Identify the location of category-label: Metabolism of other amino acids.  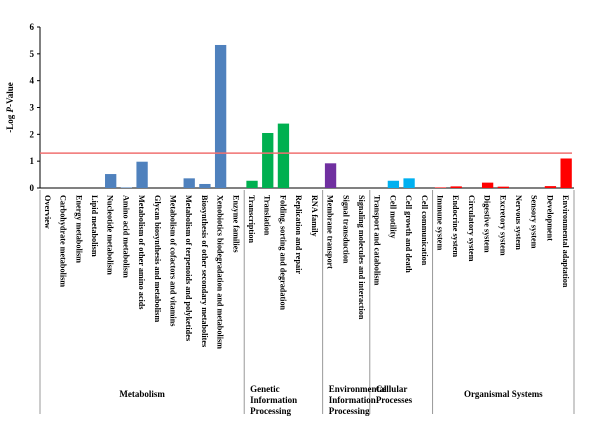
(141, 252).